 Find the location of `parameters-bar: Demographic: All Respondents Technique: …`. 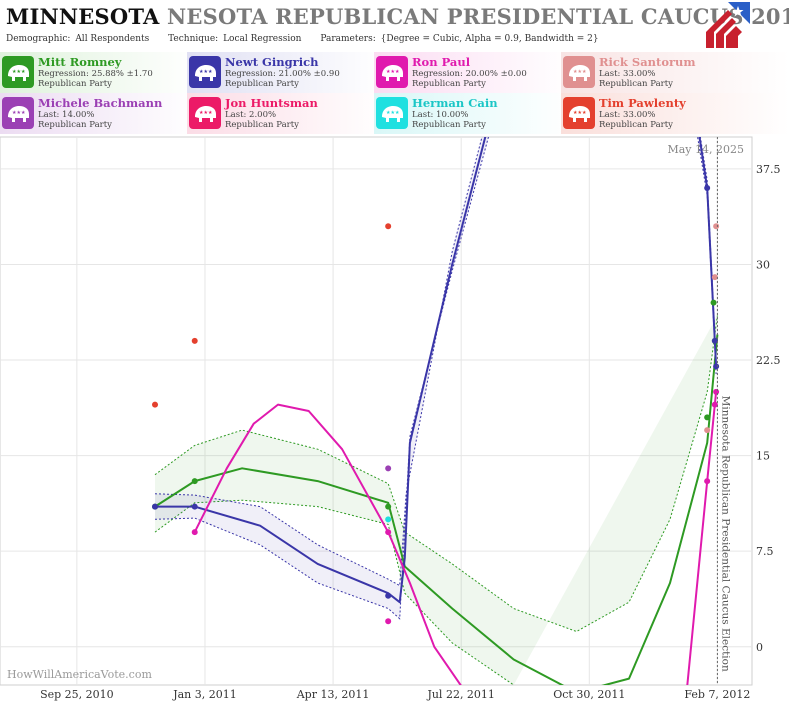

parameters-bar: Demographic: All Respondents Technique: … is located at coordinates (303, 39).